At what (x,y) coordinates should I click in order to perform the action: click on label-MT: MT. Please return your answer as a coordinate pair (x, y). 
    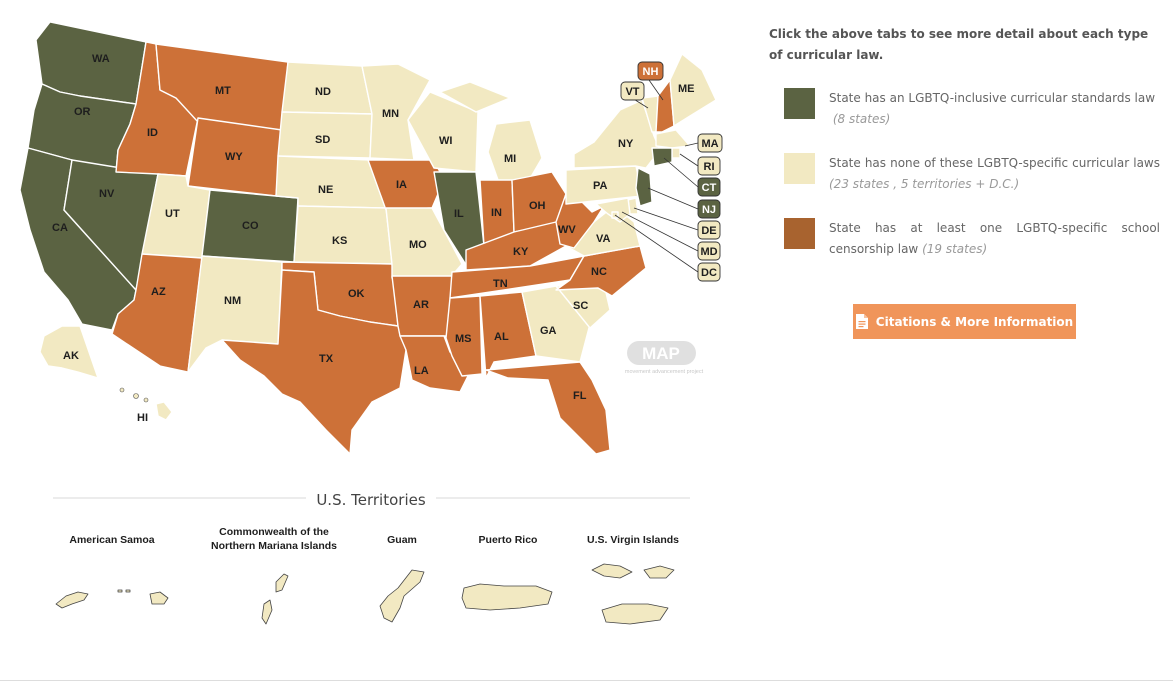
    Looking at the image, I should click on (223, 91).